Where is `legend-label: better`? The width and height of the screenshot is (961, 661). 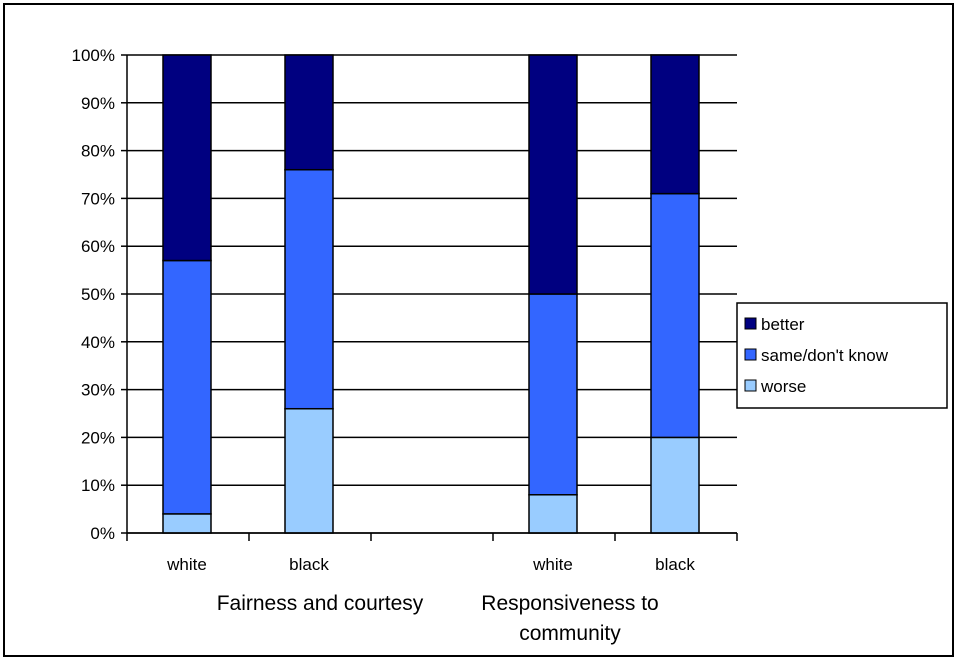
legend-label: better is located at coordinates (783, 324).